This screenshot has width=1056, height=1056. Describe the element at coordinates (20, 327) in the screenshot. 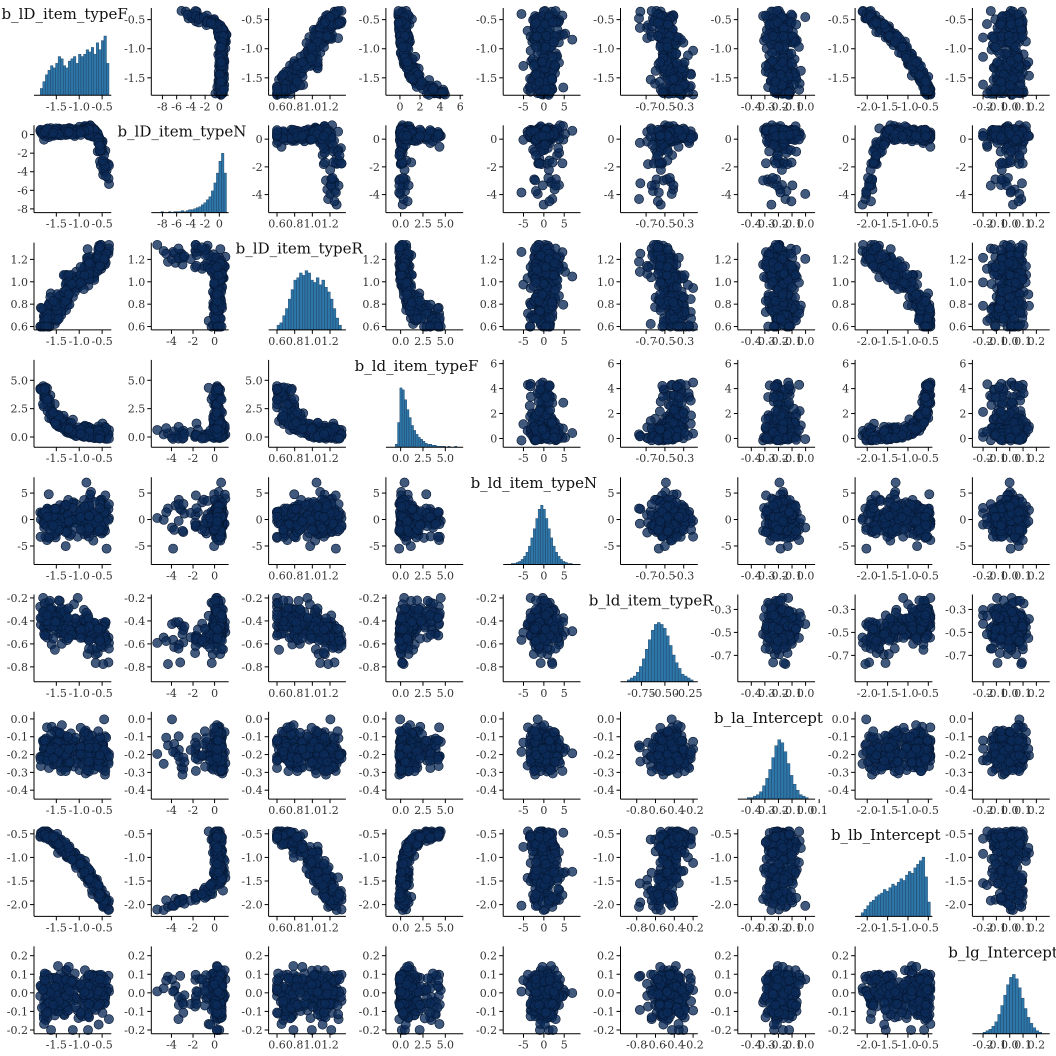

I see `y-tick-label: 0.6` at that location.